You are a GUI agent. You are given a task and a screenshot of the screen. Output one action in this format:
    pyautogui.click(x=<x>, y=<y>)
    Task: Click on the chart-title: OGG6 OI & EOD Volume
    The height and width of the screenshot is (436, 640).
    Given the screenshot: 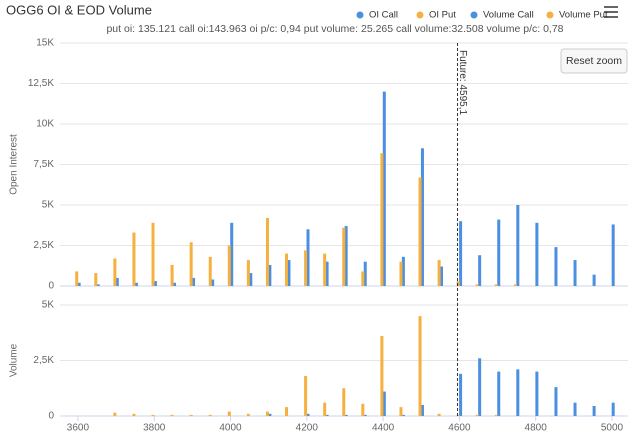 What is the action you would take?
    pyautogui.click(x=79, y=9)
    